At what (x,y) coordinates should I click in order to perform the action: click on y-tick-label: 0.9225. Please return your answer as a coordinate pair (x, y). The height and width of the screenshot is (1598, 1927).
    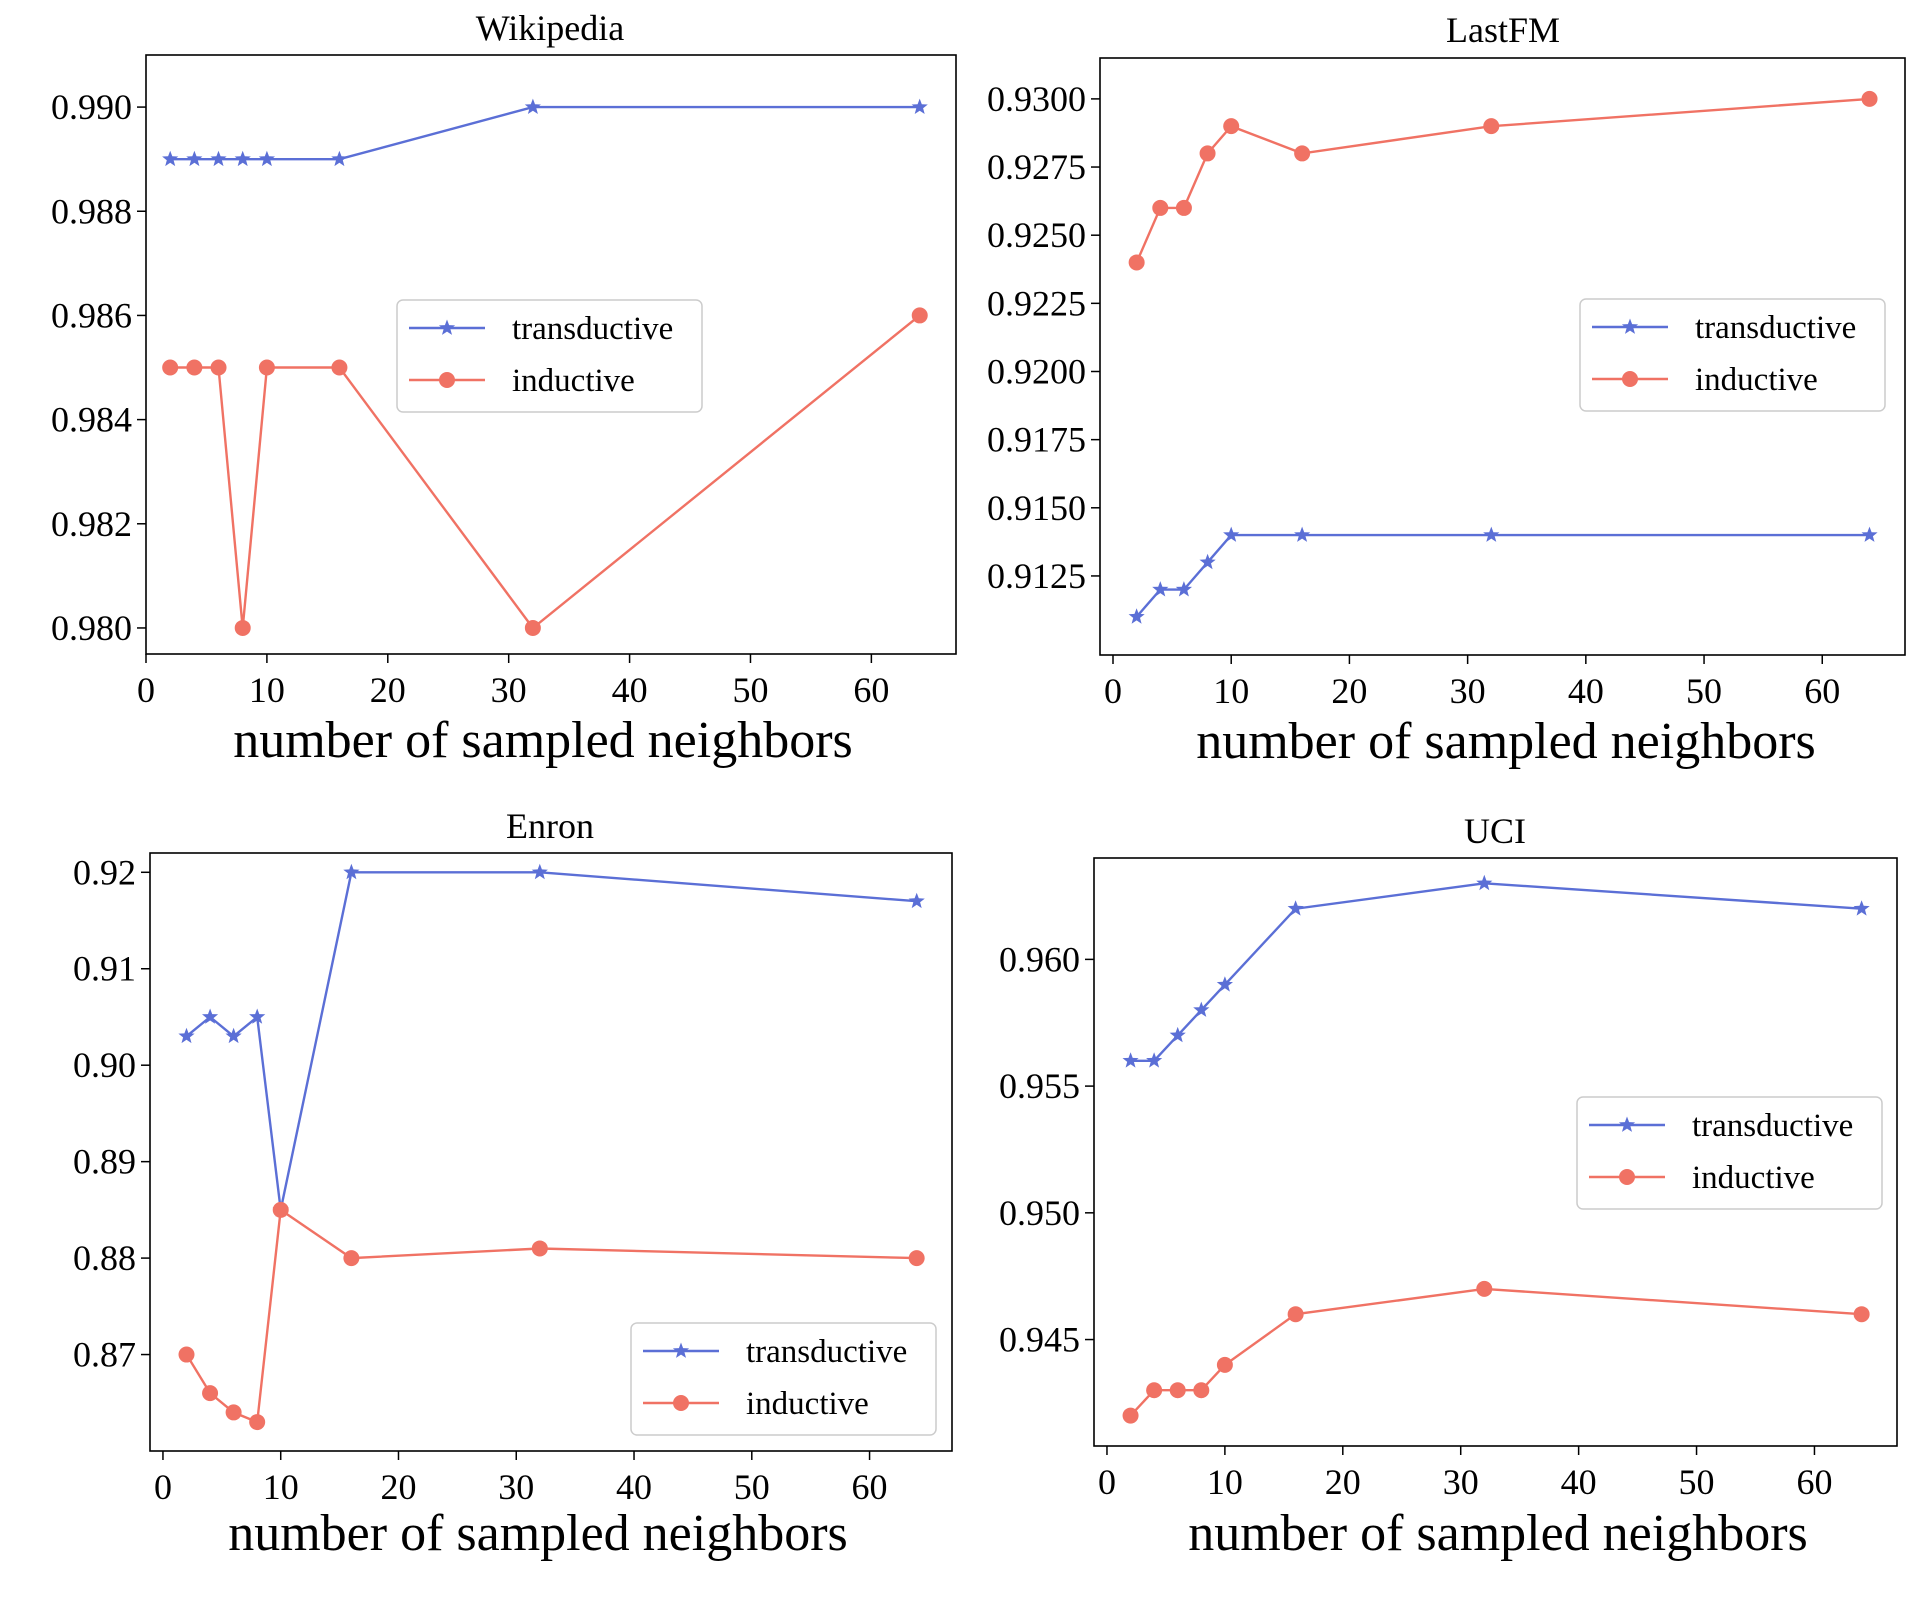
    Looking at the image, I should click on (1036, 303).